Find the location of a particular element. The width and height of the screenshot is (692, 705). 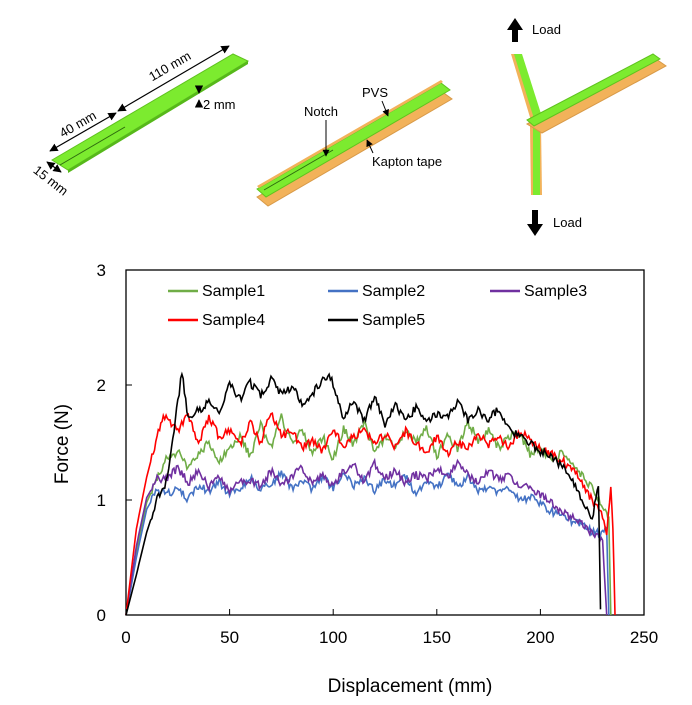

y-axis-label: Force (N) is located at coordinates (62, 444).